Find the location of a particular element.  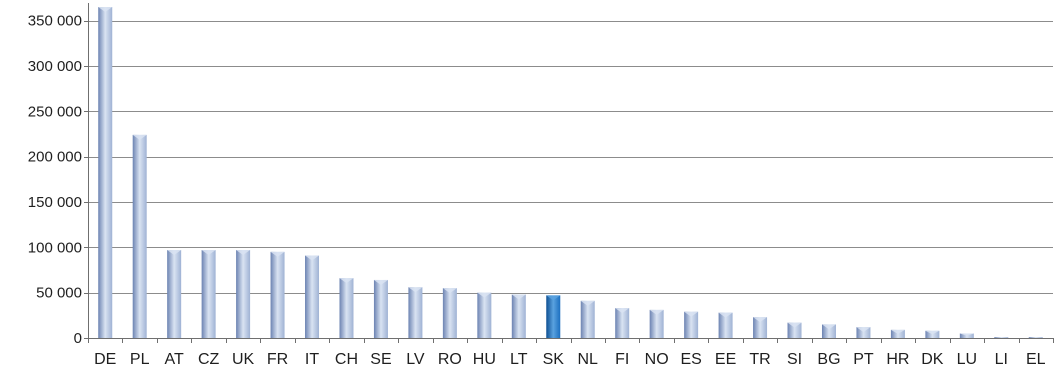

x-category-label: FI is located at coordinates (622, 359).